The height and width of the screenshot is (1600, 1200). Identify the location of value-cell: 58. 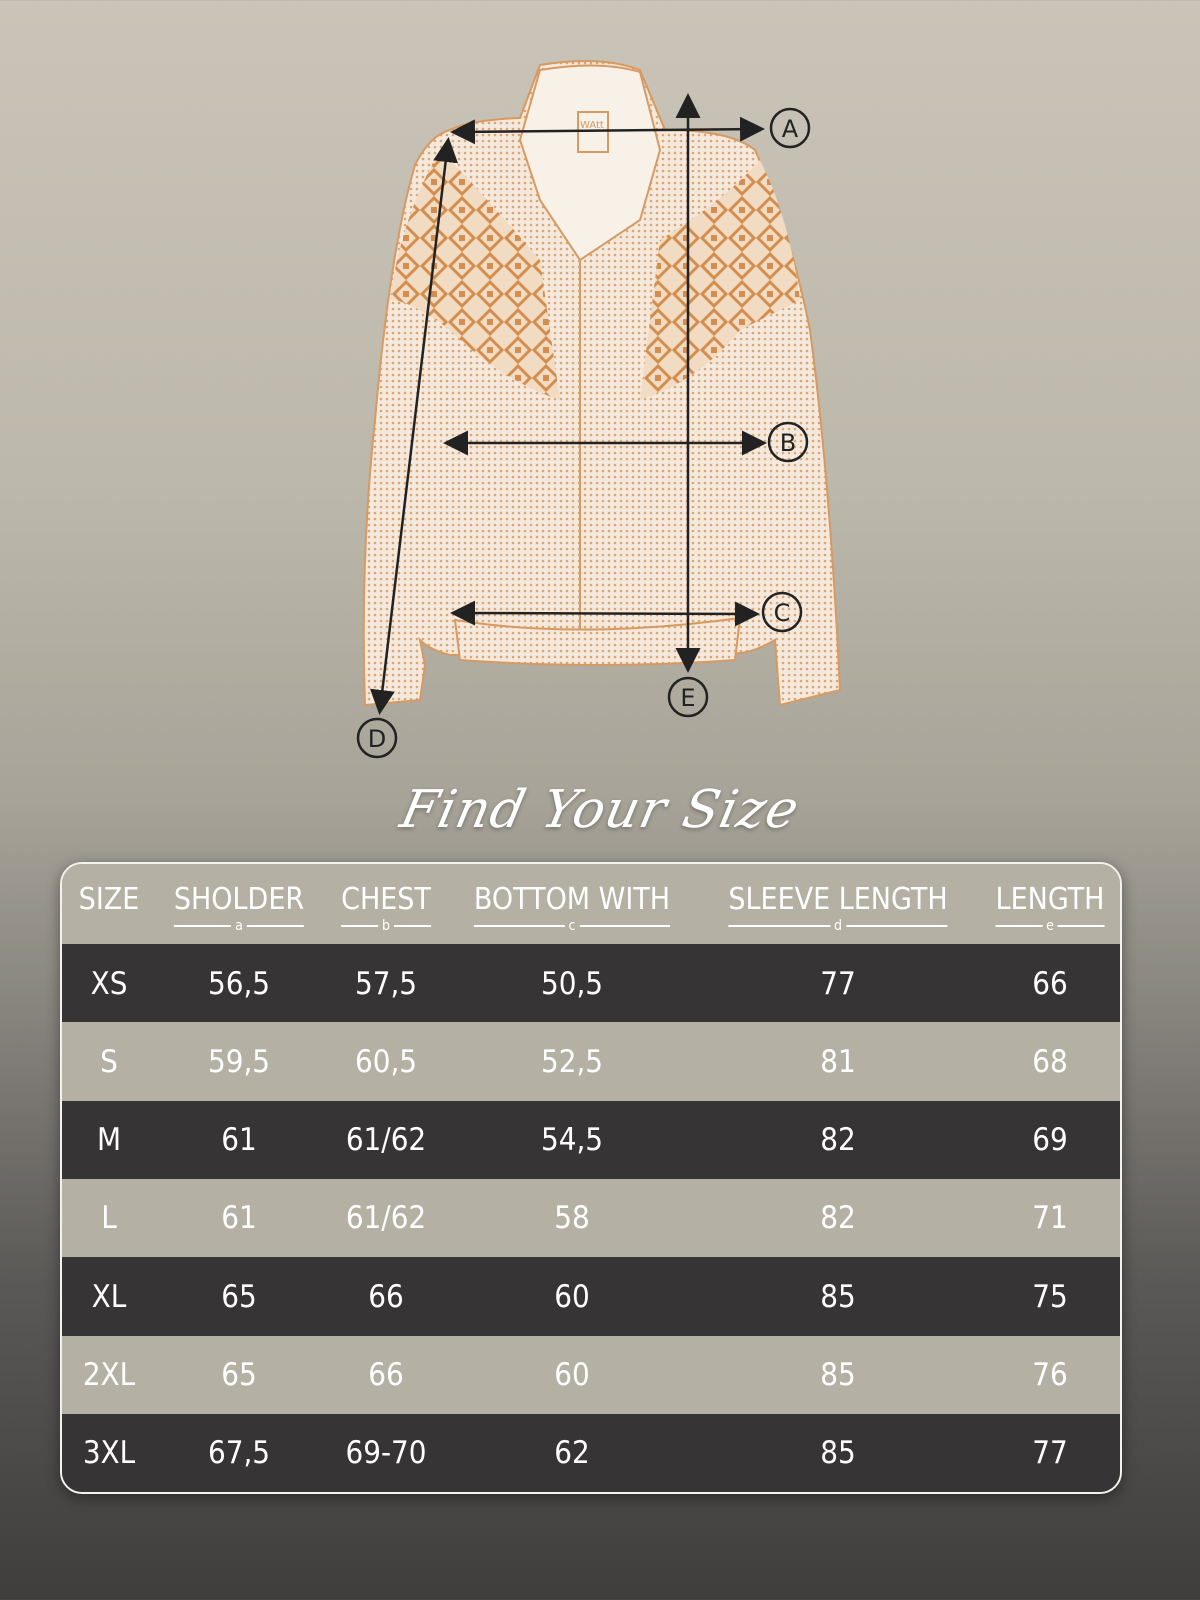
(572, 1218).